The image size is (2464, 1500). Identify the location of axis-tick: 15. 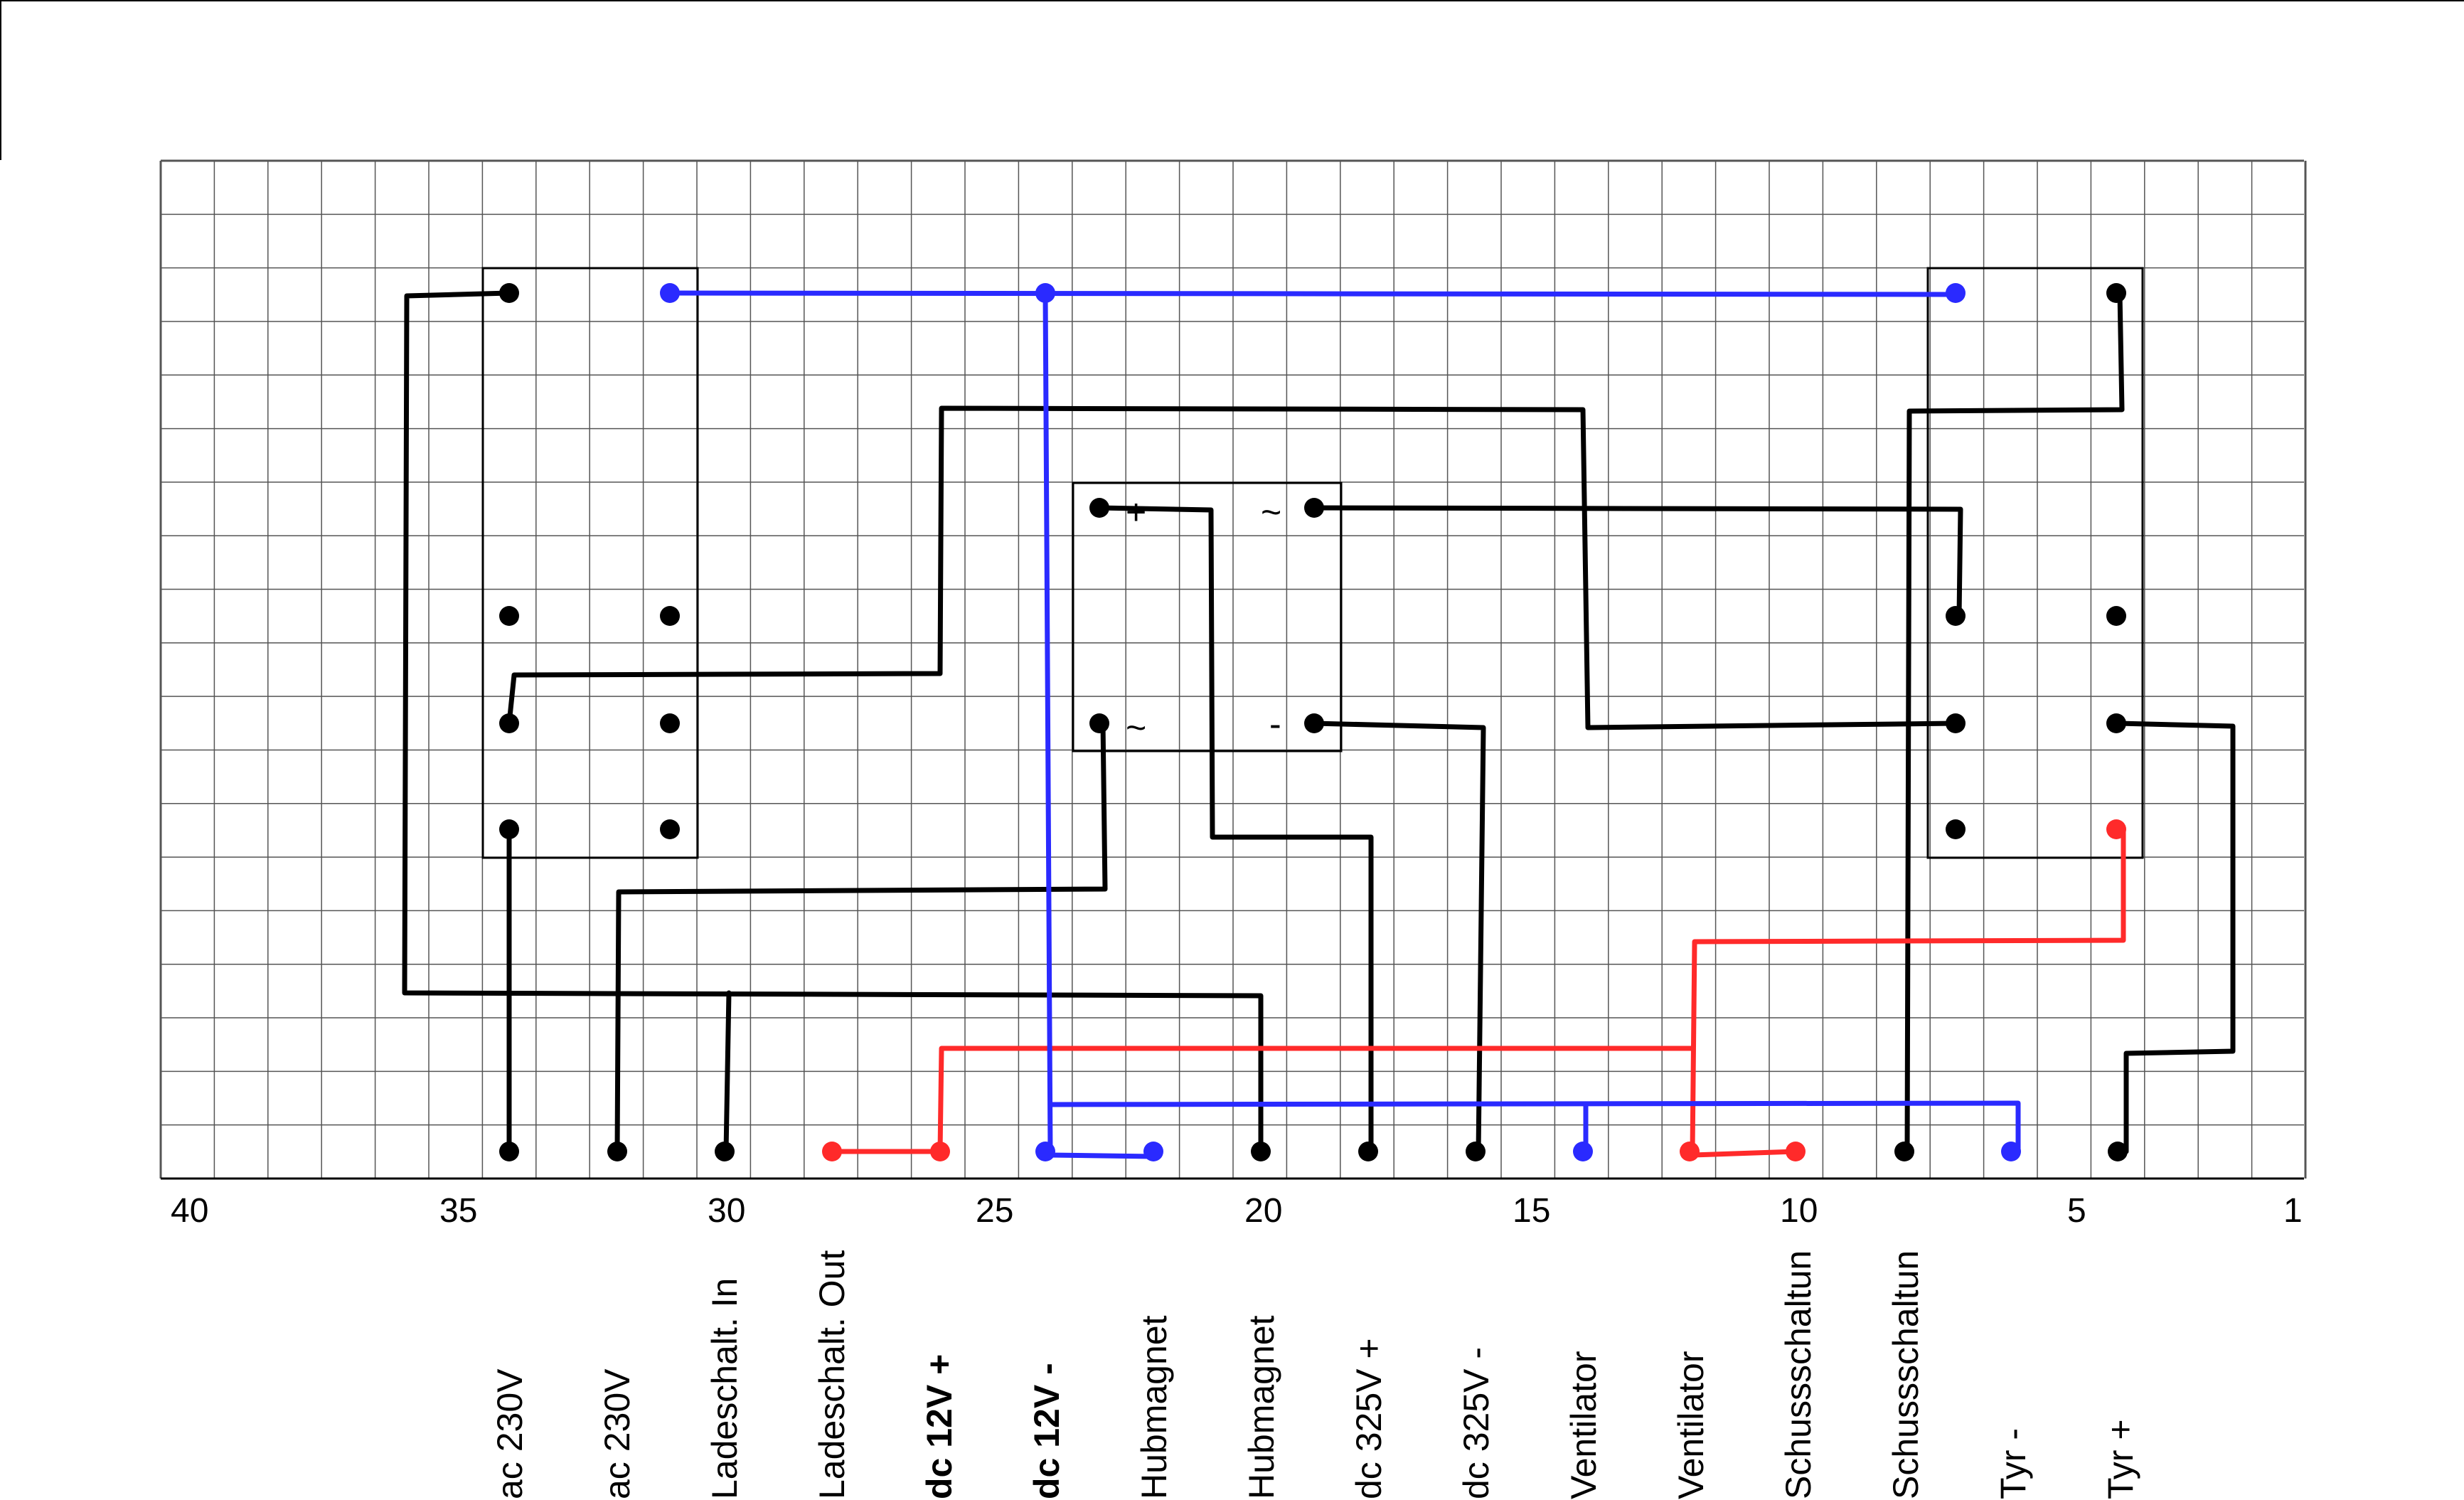
(1531, 1211).